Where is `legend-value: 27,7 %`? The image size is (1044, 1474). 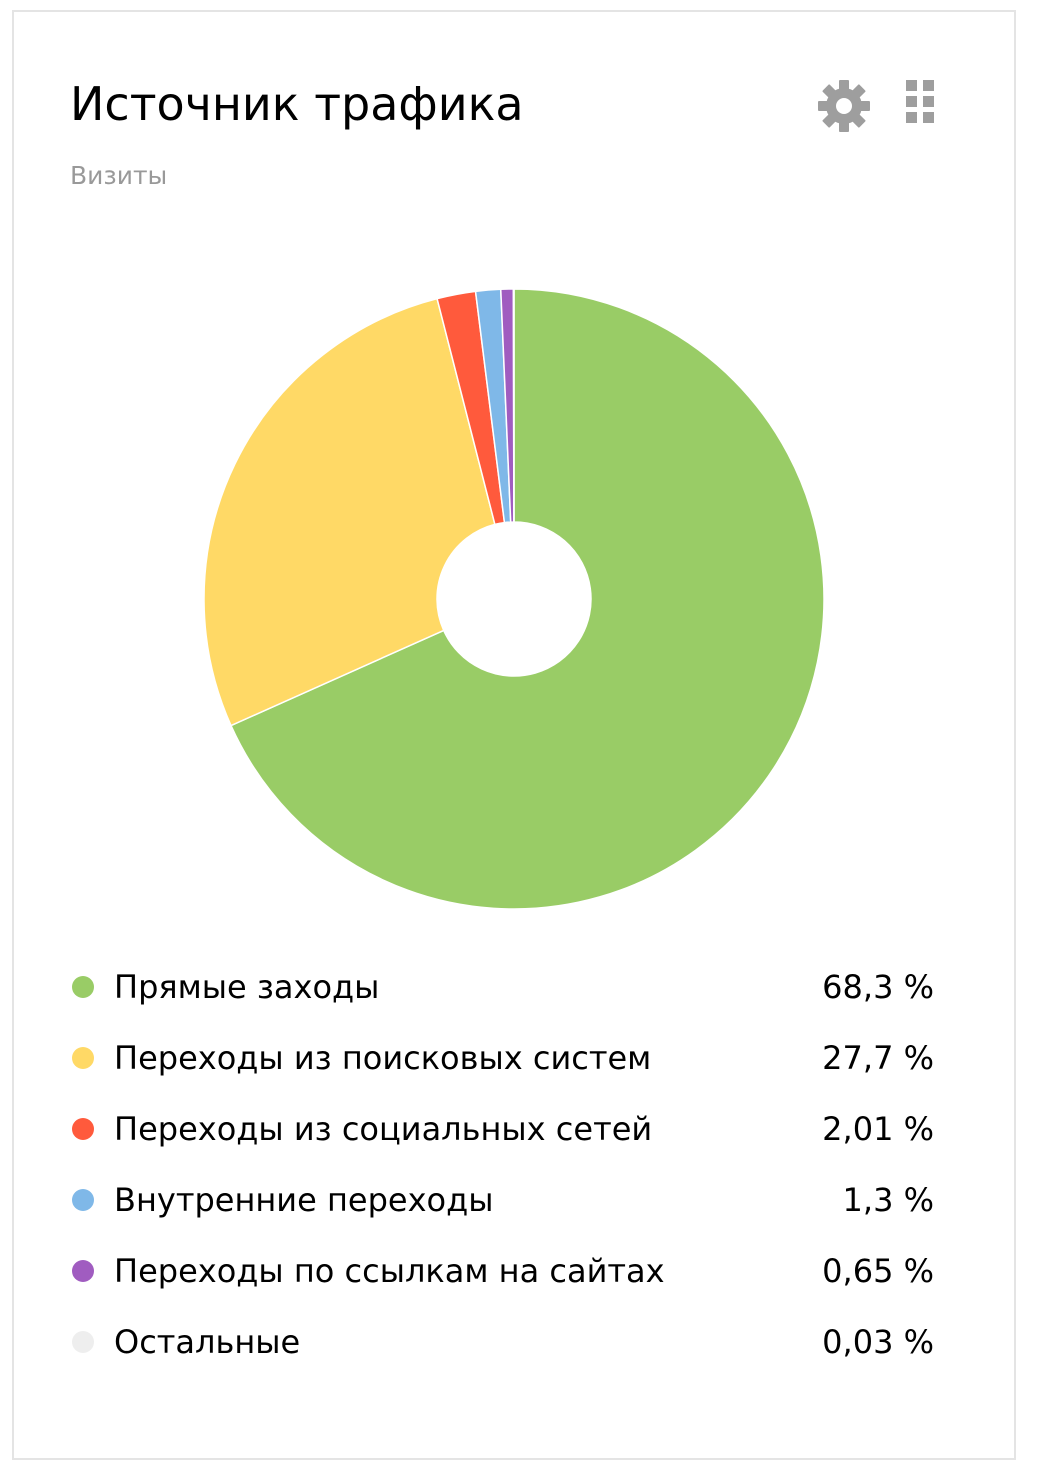
legend-value: 27,7 % is located at coordinates (878, 1058).